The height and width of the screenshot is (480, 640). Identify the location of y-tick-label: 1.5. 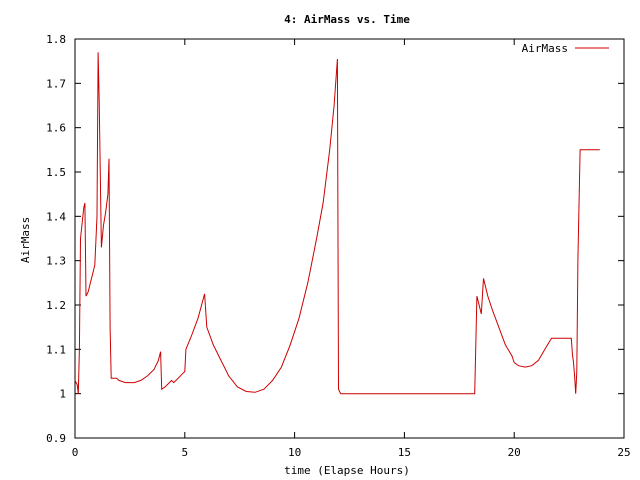
(56, 172).